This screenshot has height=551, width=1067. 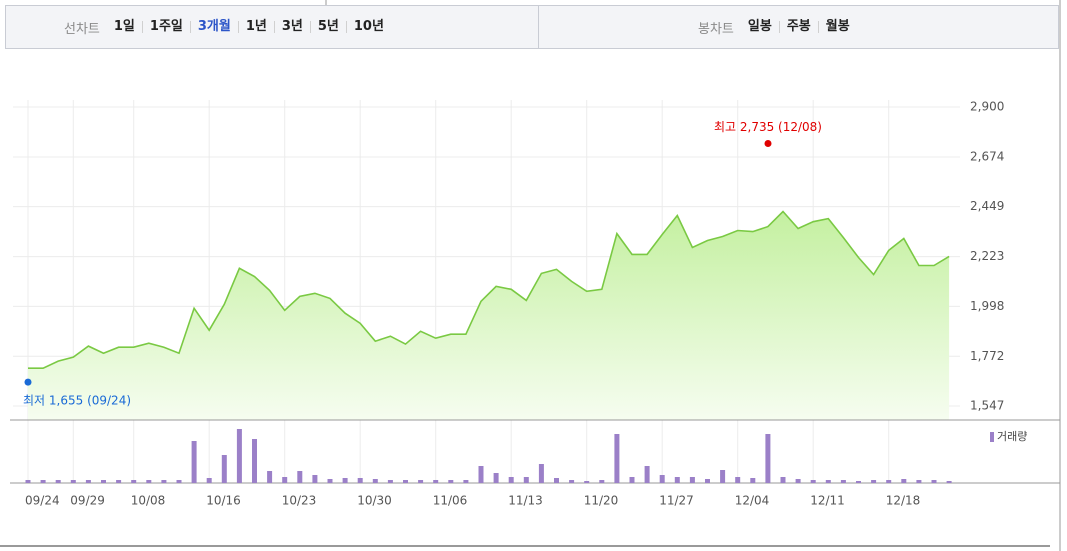 What do you see at coordinates (987, 206) in the screenshot?
I see `y-tick-label: 2,449` at bounding box center [987, 206].